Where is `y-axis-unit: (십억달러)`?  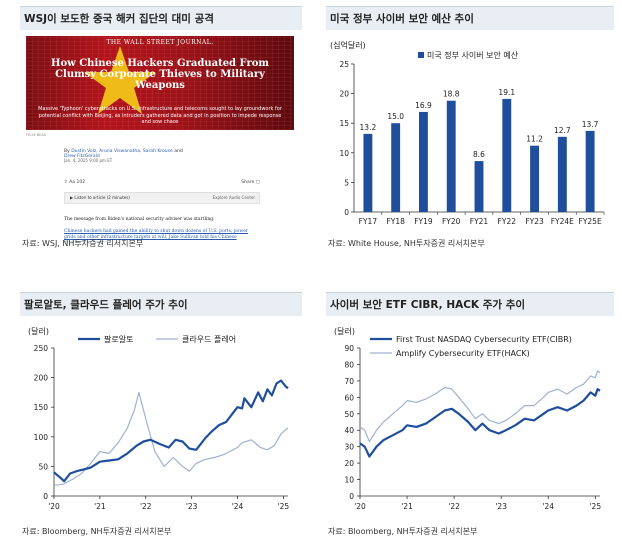 y-axis-unit: (십억달러) is located at coordinates (348, 45).